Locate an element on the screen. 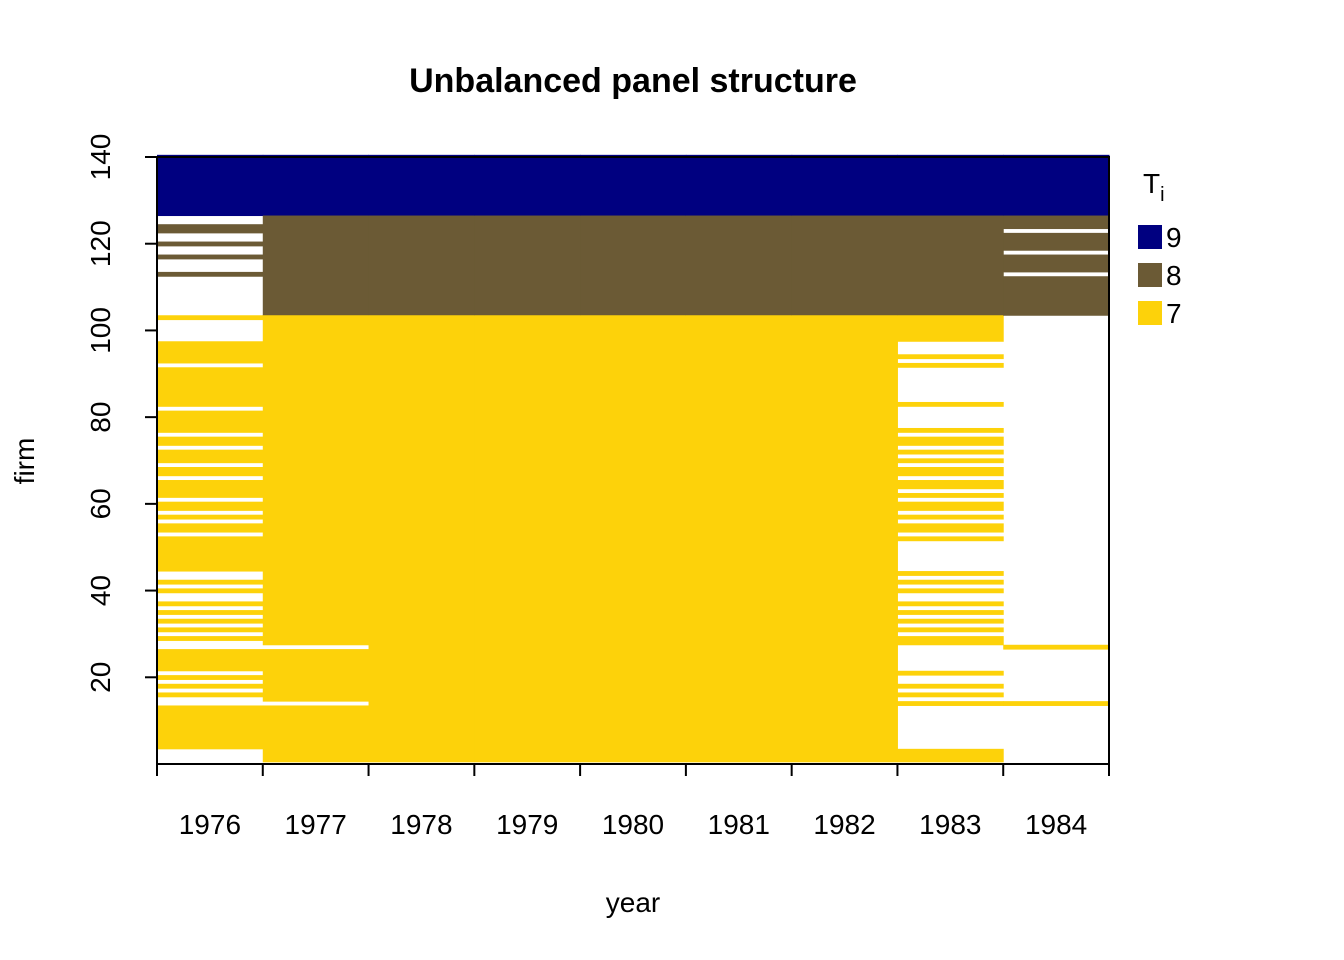 The height and width of the screenshot is (960, 1344). legend: Ti 9 8 7 is located at coordinates (1160, 248).